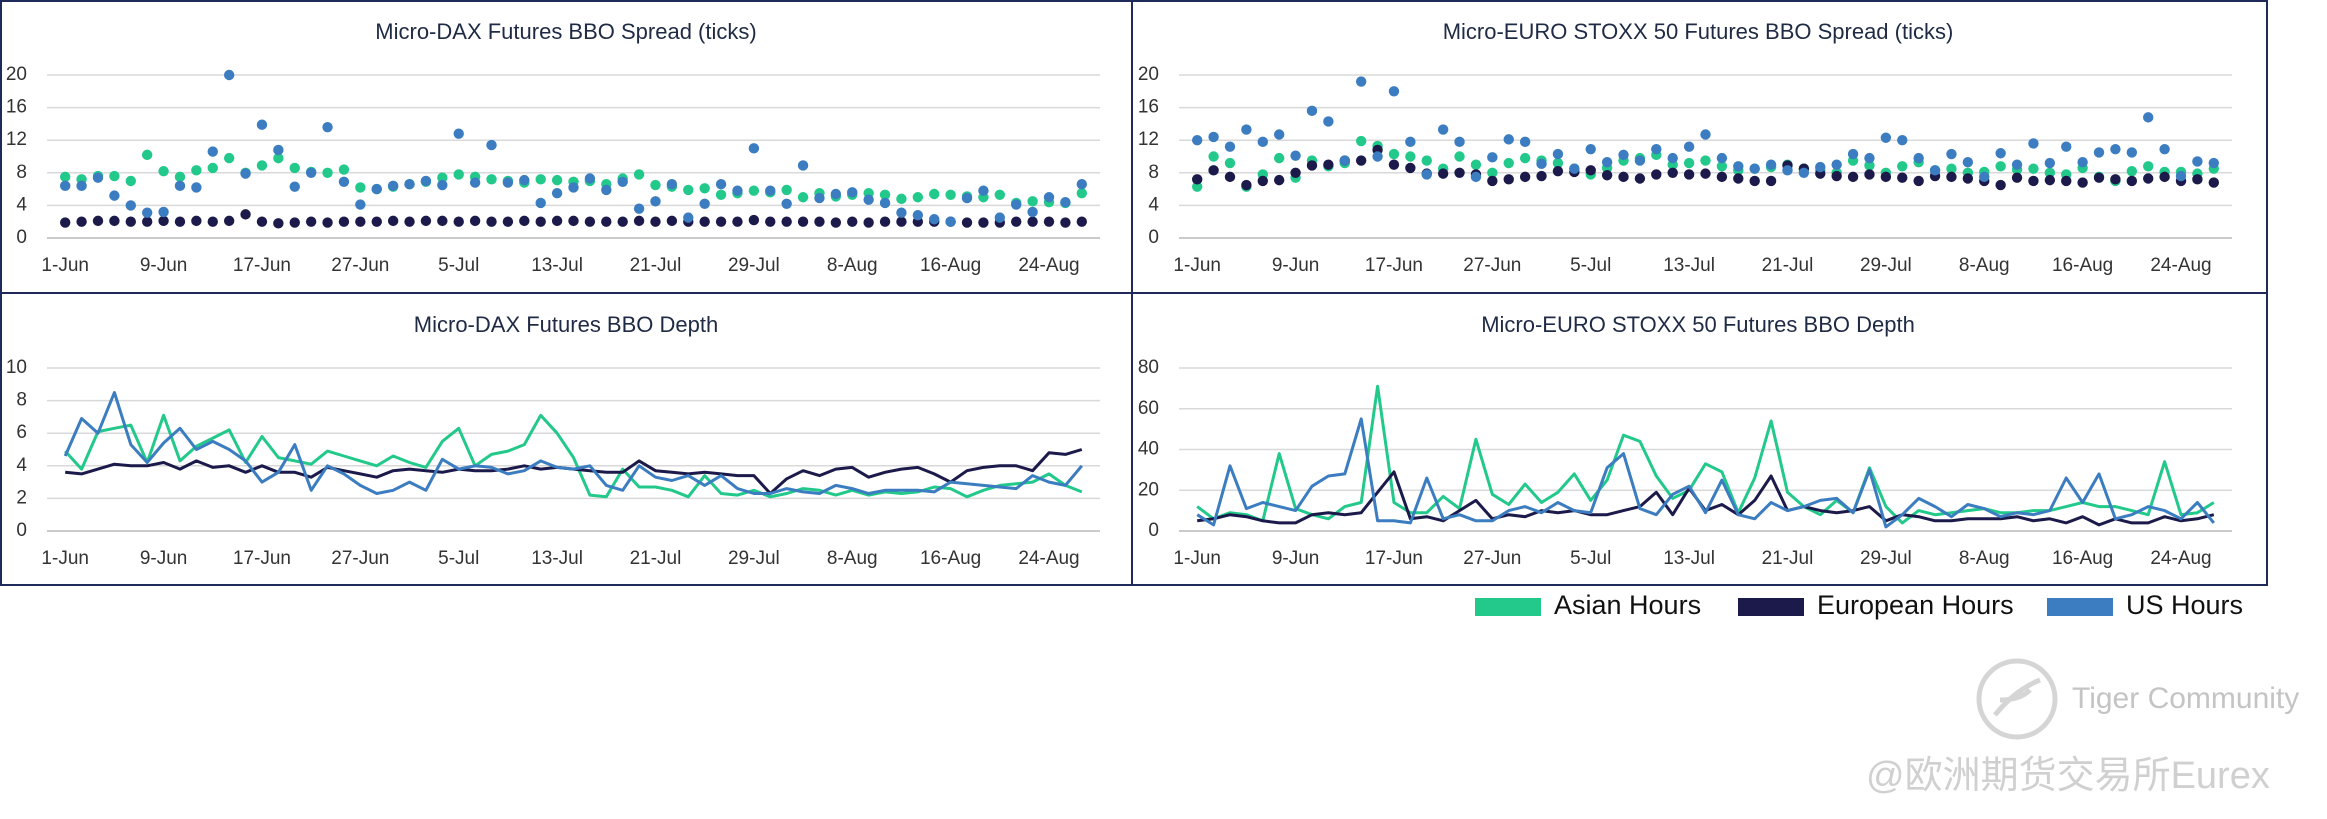 The image size is (2327, 819). What do you see at coordinates (557, 265) in the screenshot?
I see `x-tick-label: 13-Jul` at bounding box center [557, 265].